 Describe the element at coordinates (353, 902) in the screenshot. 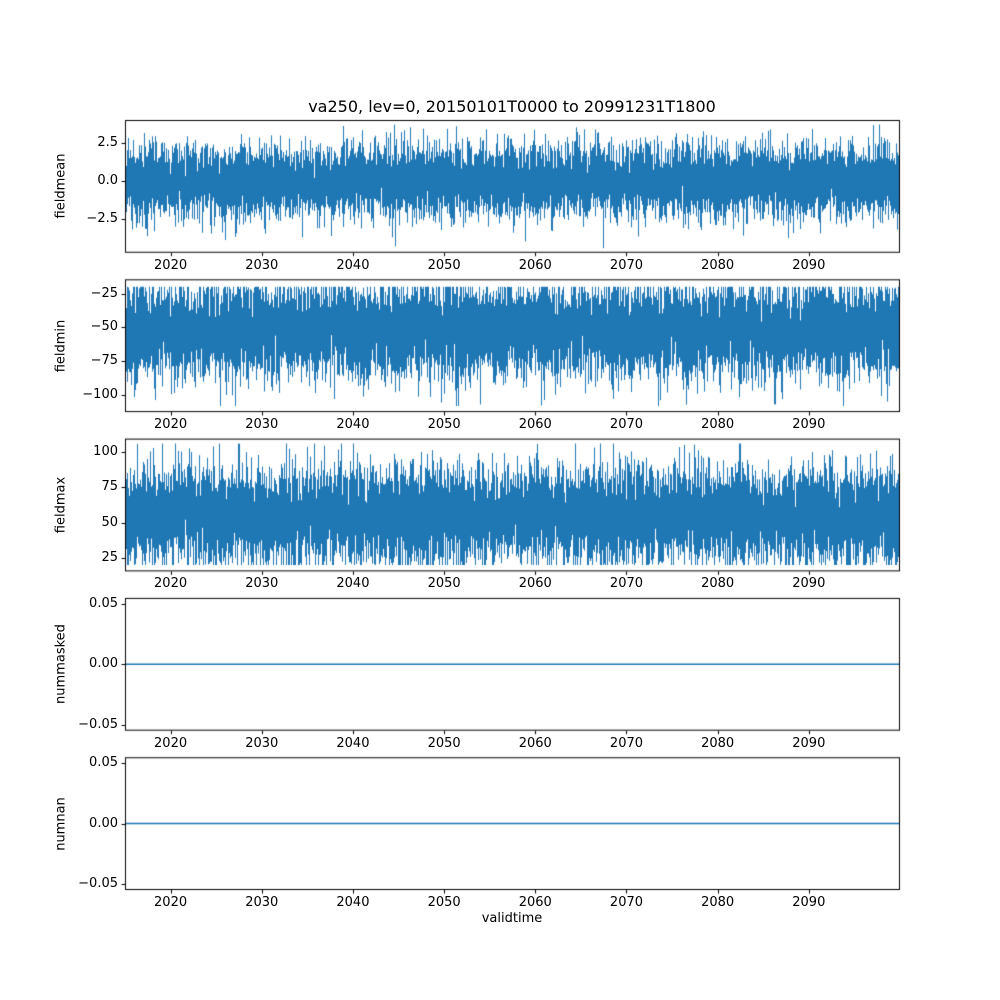

I see `x-tick-label-4-2: 2040` at that location.